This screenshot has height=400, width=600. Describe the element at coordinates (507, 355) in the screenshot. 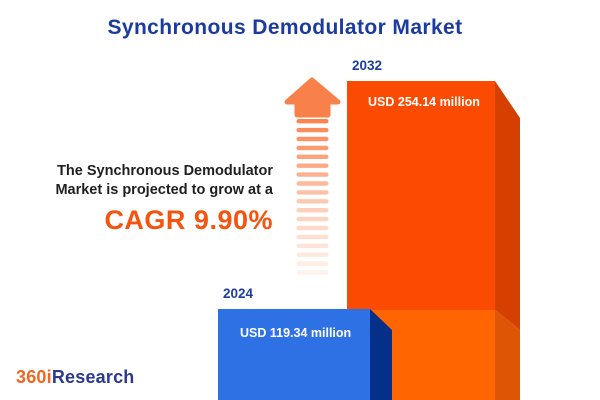

I see `bar-2032-side-base-segment` at that location.